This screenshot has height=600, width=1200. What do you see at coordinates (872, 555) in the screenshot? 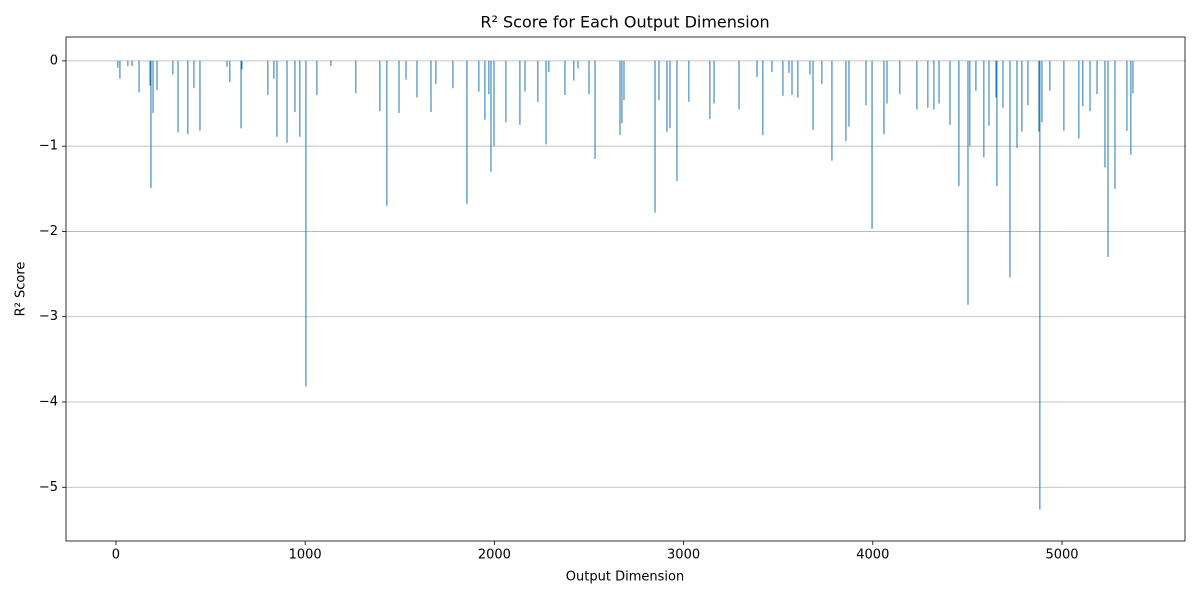
I see `x-tick-label: 4000` at bounding box center [872, 555].